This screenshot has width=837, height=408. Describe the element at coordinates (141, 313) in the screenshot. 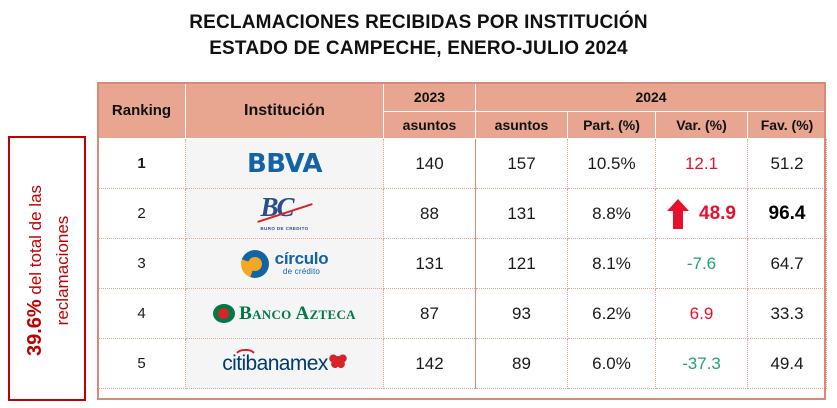

I see `cell-ranking: 4` at that location.